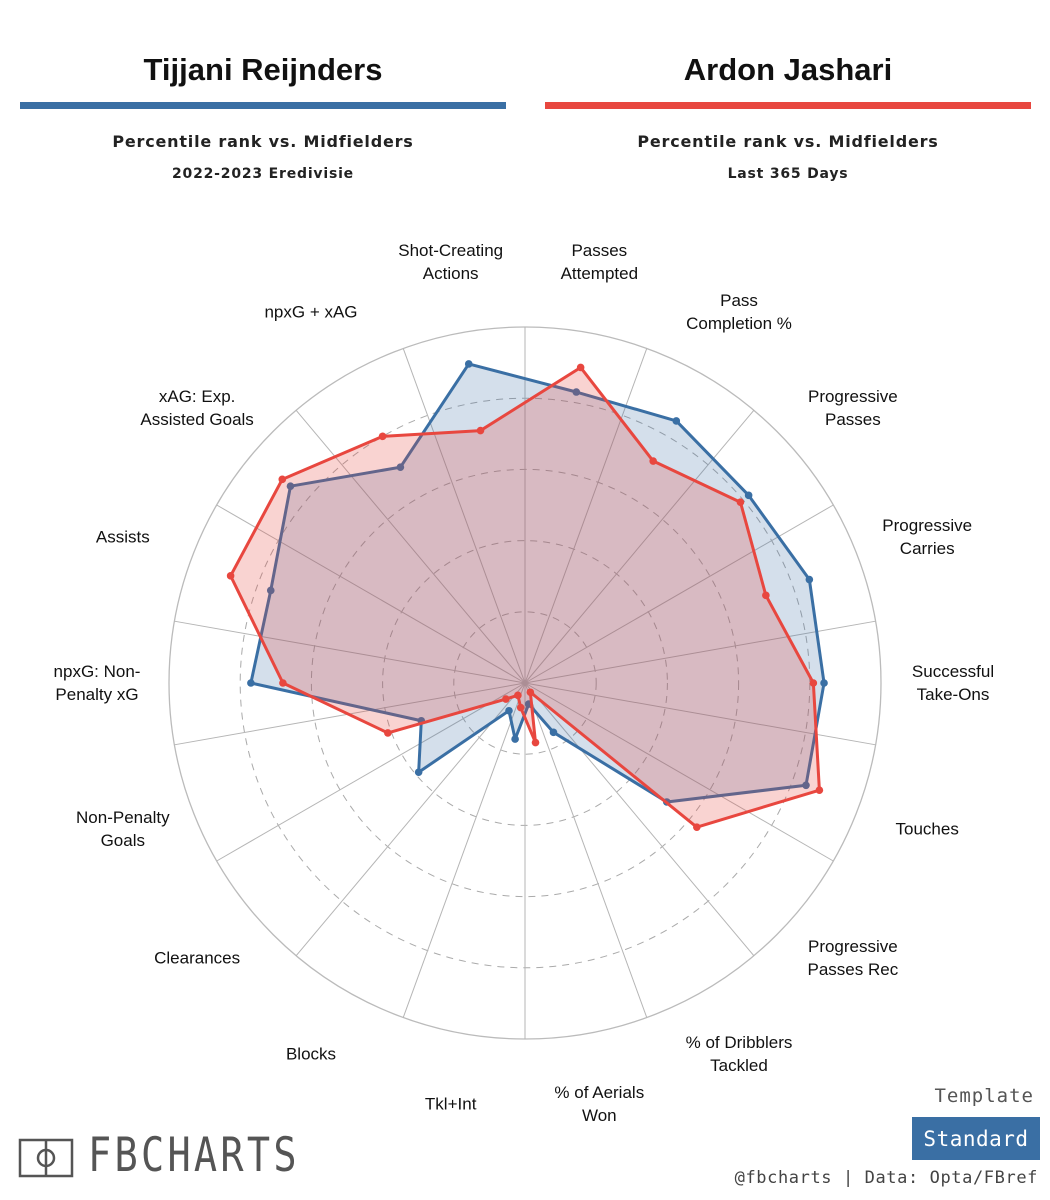 This screenshot has width=1050, height=1200. Describe the element at coordinates (197, 958) in the screenshot. I see `axis-label: Clearances` at that location.